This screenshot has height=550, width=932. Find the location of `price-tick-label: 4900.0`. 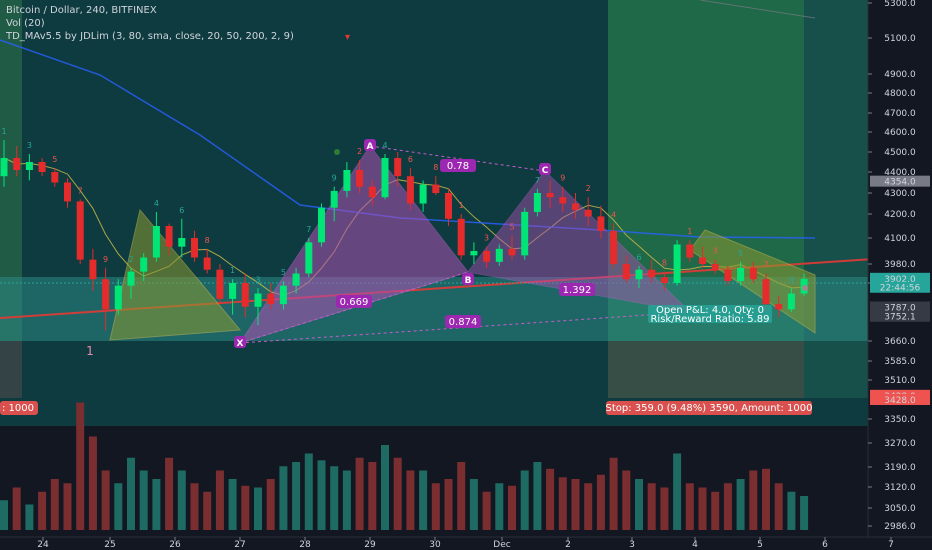

price-tick-label: 4900.0 is located at coordinates (900, 75).